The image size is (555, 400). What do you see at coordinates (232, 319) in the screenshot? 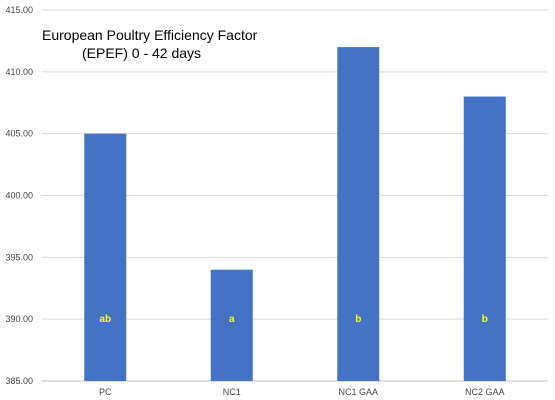
I see `significance-label: a` at bounding box center [232, 319].